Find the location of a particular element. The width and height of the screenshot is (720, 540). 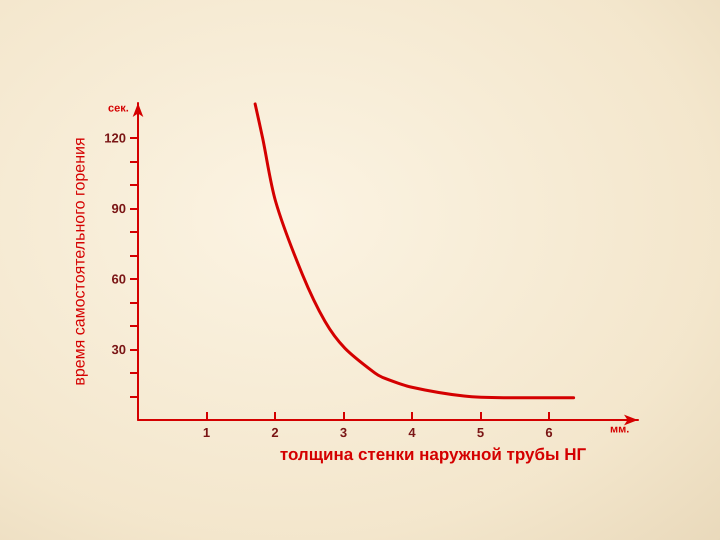

text: сек. is located at coordinates (118, 108).